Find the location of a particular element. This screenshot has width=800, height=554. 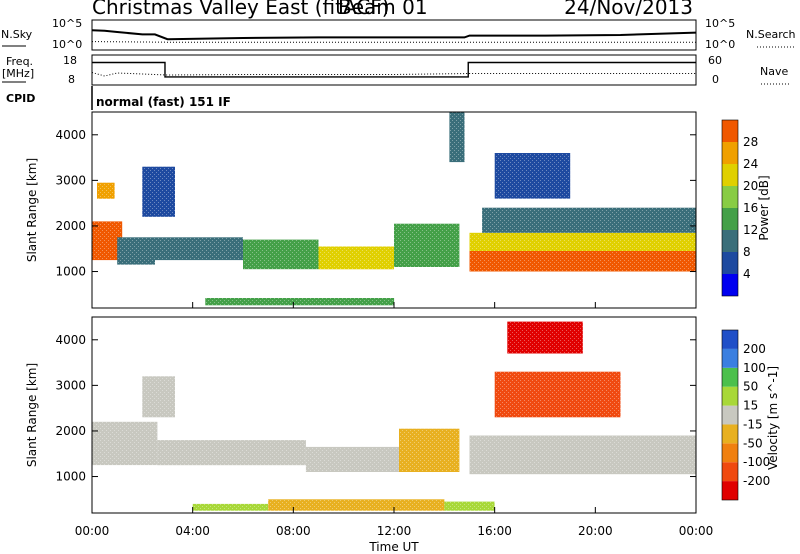

xtick-label-0: 00:00 is located at coordinates (92, 531).